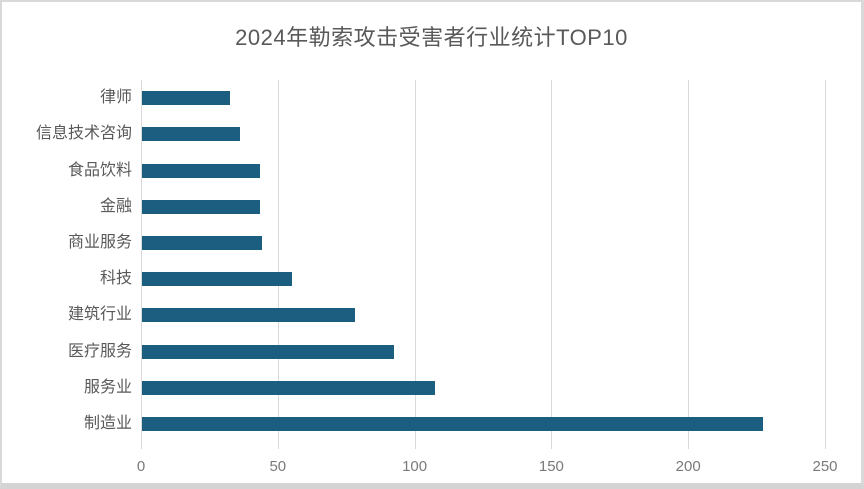 This screenshot has height=489, width=864. Describe the element at coordinates (415, 466) in the screenshot. I see `x-tick-label: 100` at that location.